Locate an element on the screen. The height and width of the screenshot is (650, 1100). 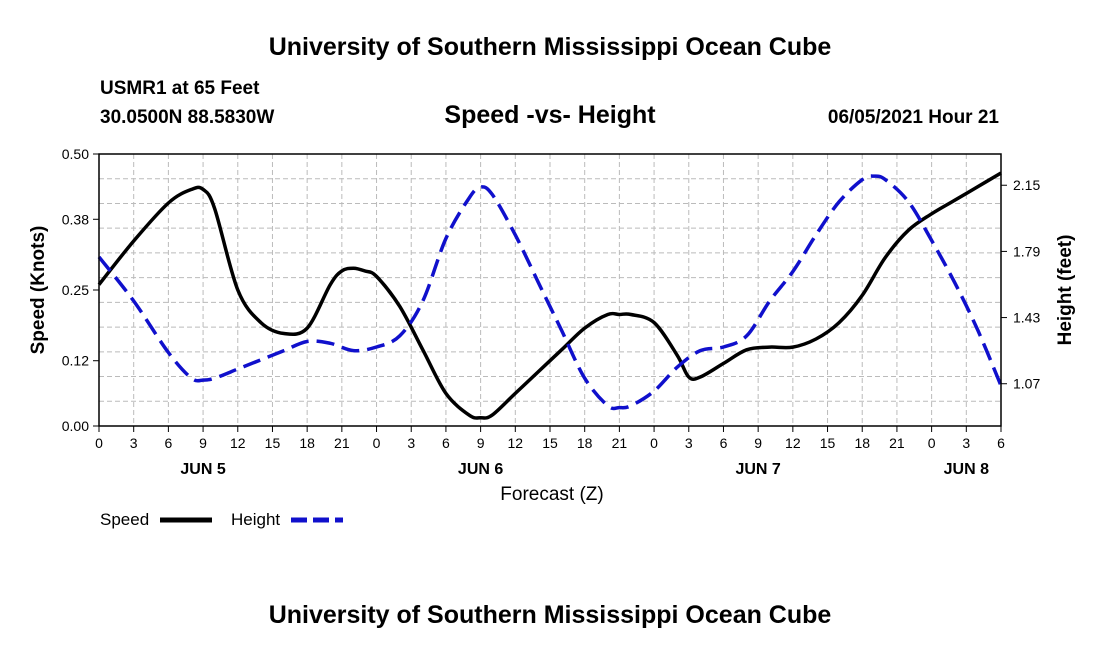
y-axis-title: Speed (Knots) is located at coordinates (38, 290).